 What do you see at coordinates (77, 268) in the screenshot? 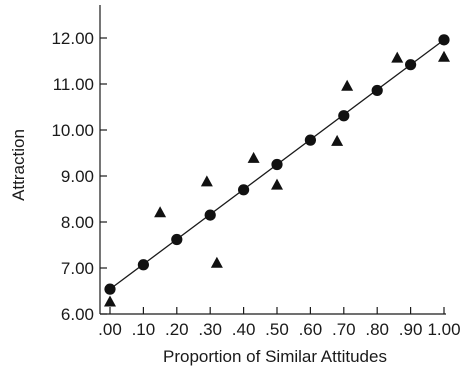
I see `y-tick-label: 7.00` at bounding box center [77, 268].